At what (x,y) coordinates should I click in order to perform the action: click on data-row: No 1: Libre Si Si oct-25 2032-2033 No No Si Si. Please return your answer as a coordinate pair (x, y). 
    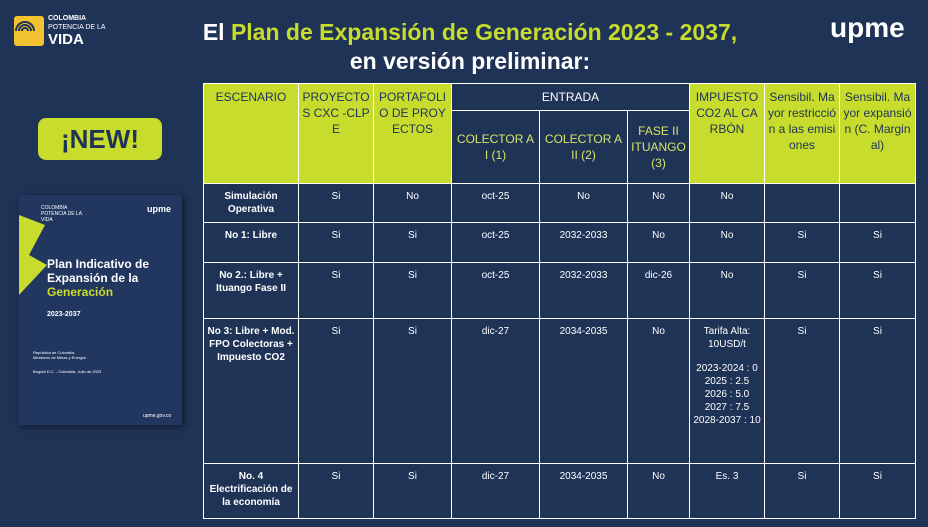
    Looking at the image, I should click on (559, 242).